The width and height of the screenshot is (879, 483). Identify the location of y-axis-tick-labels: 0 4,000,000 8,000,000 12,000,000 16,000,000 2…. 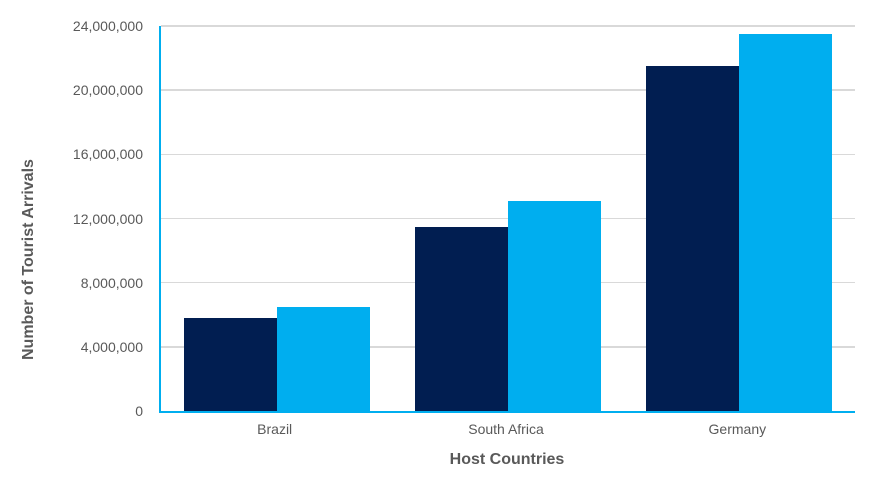
(71, 218).